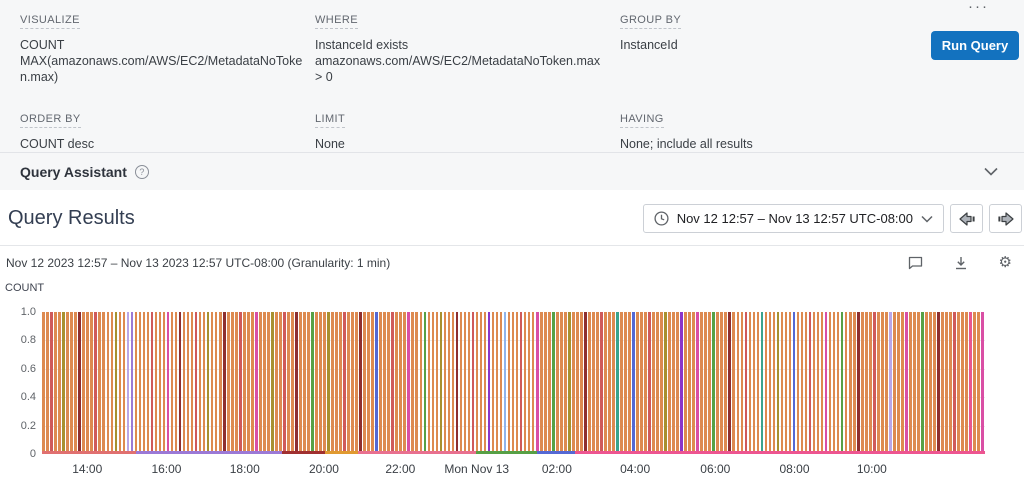 The image size is (1024, 486). I want to click on query-assistant-title: Query Assistant, so click(73, 171).